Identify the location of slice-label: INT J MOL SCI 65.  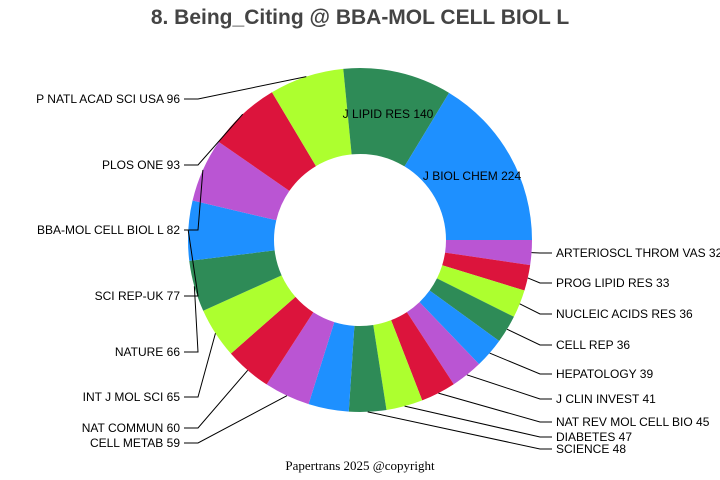
(132, 397).